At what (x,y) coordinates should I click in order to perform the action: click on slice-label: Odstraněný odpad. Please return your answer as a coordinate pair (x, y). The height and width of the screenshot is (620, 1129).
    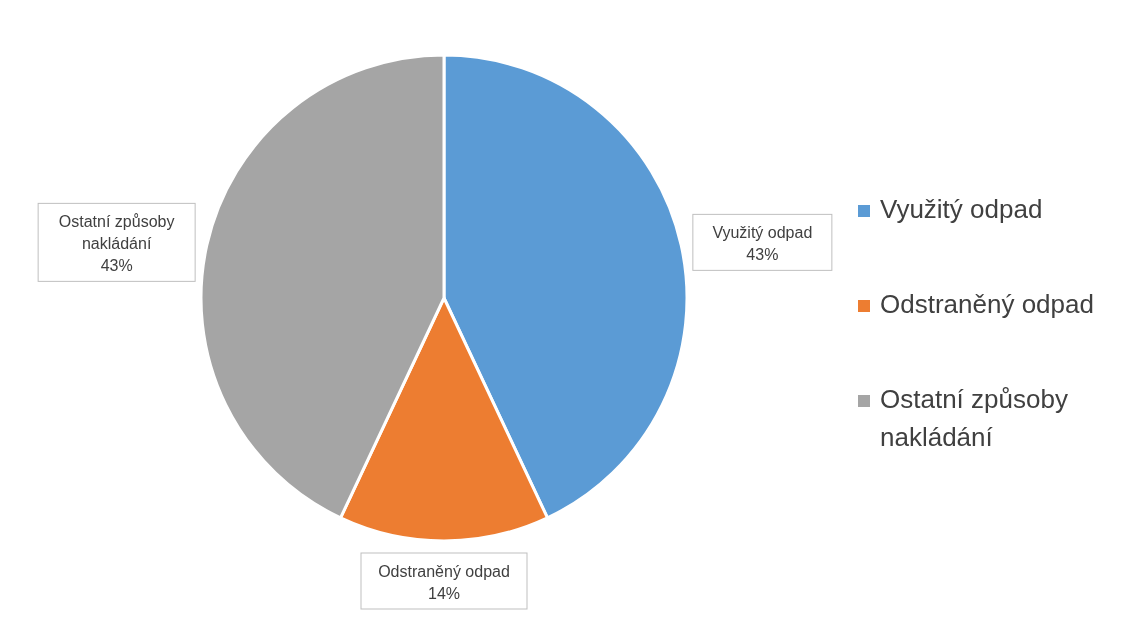
    Looking at the image, I should click on (444, 571).